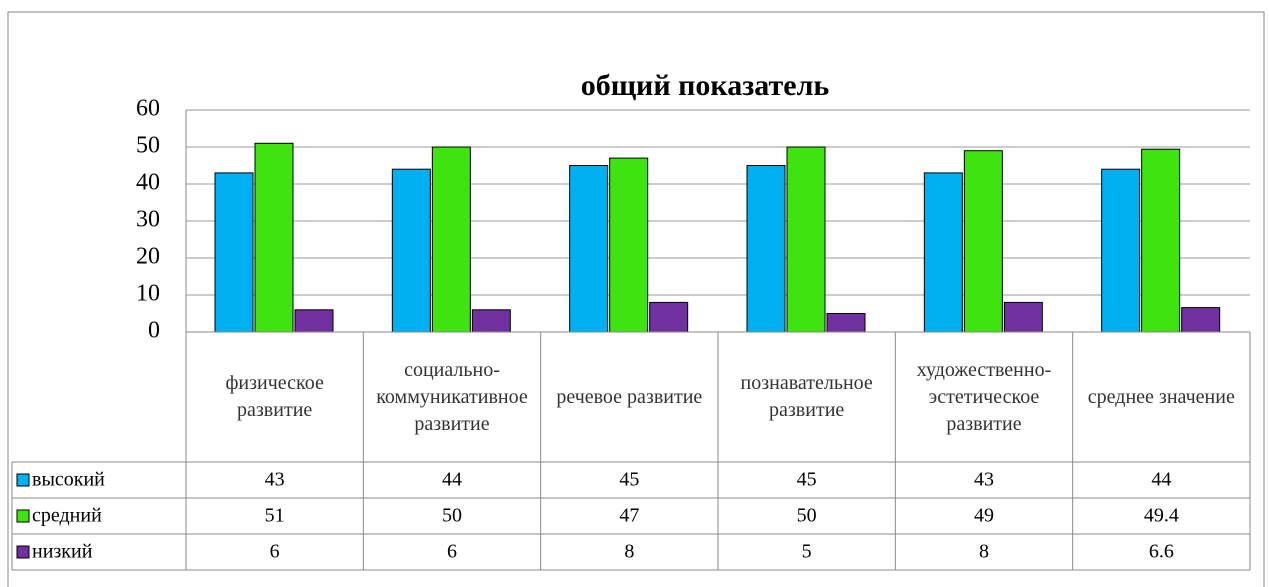  Describe the element at coordinates (807, 552) in the screenshot. I see `table-value: 5` at that location.